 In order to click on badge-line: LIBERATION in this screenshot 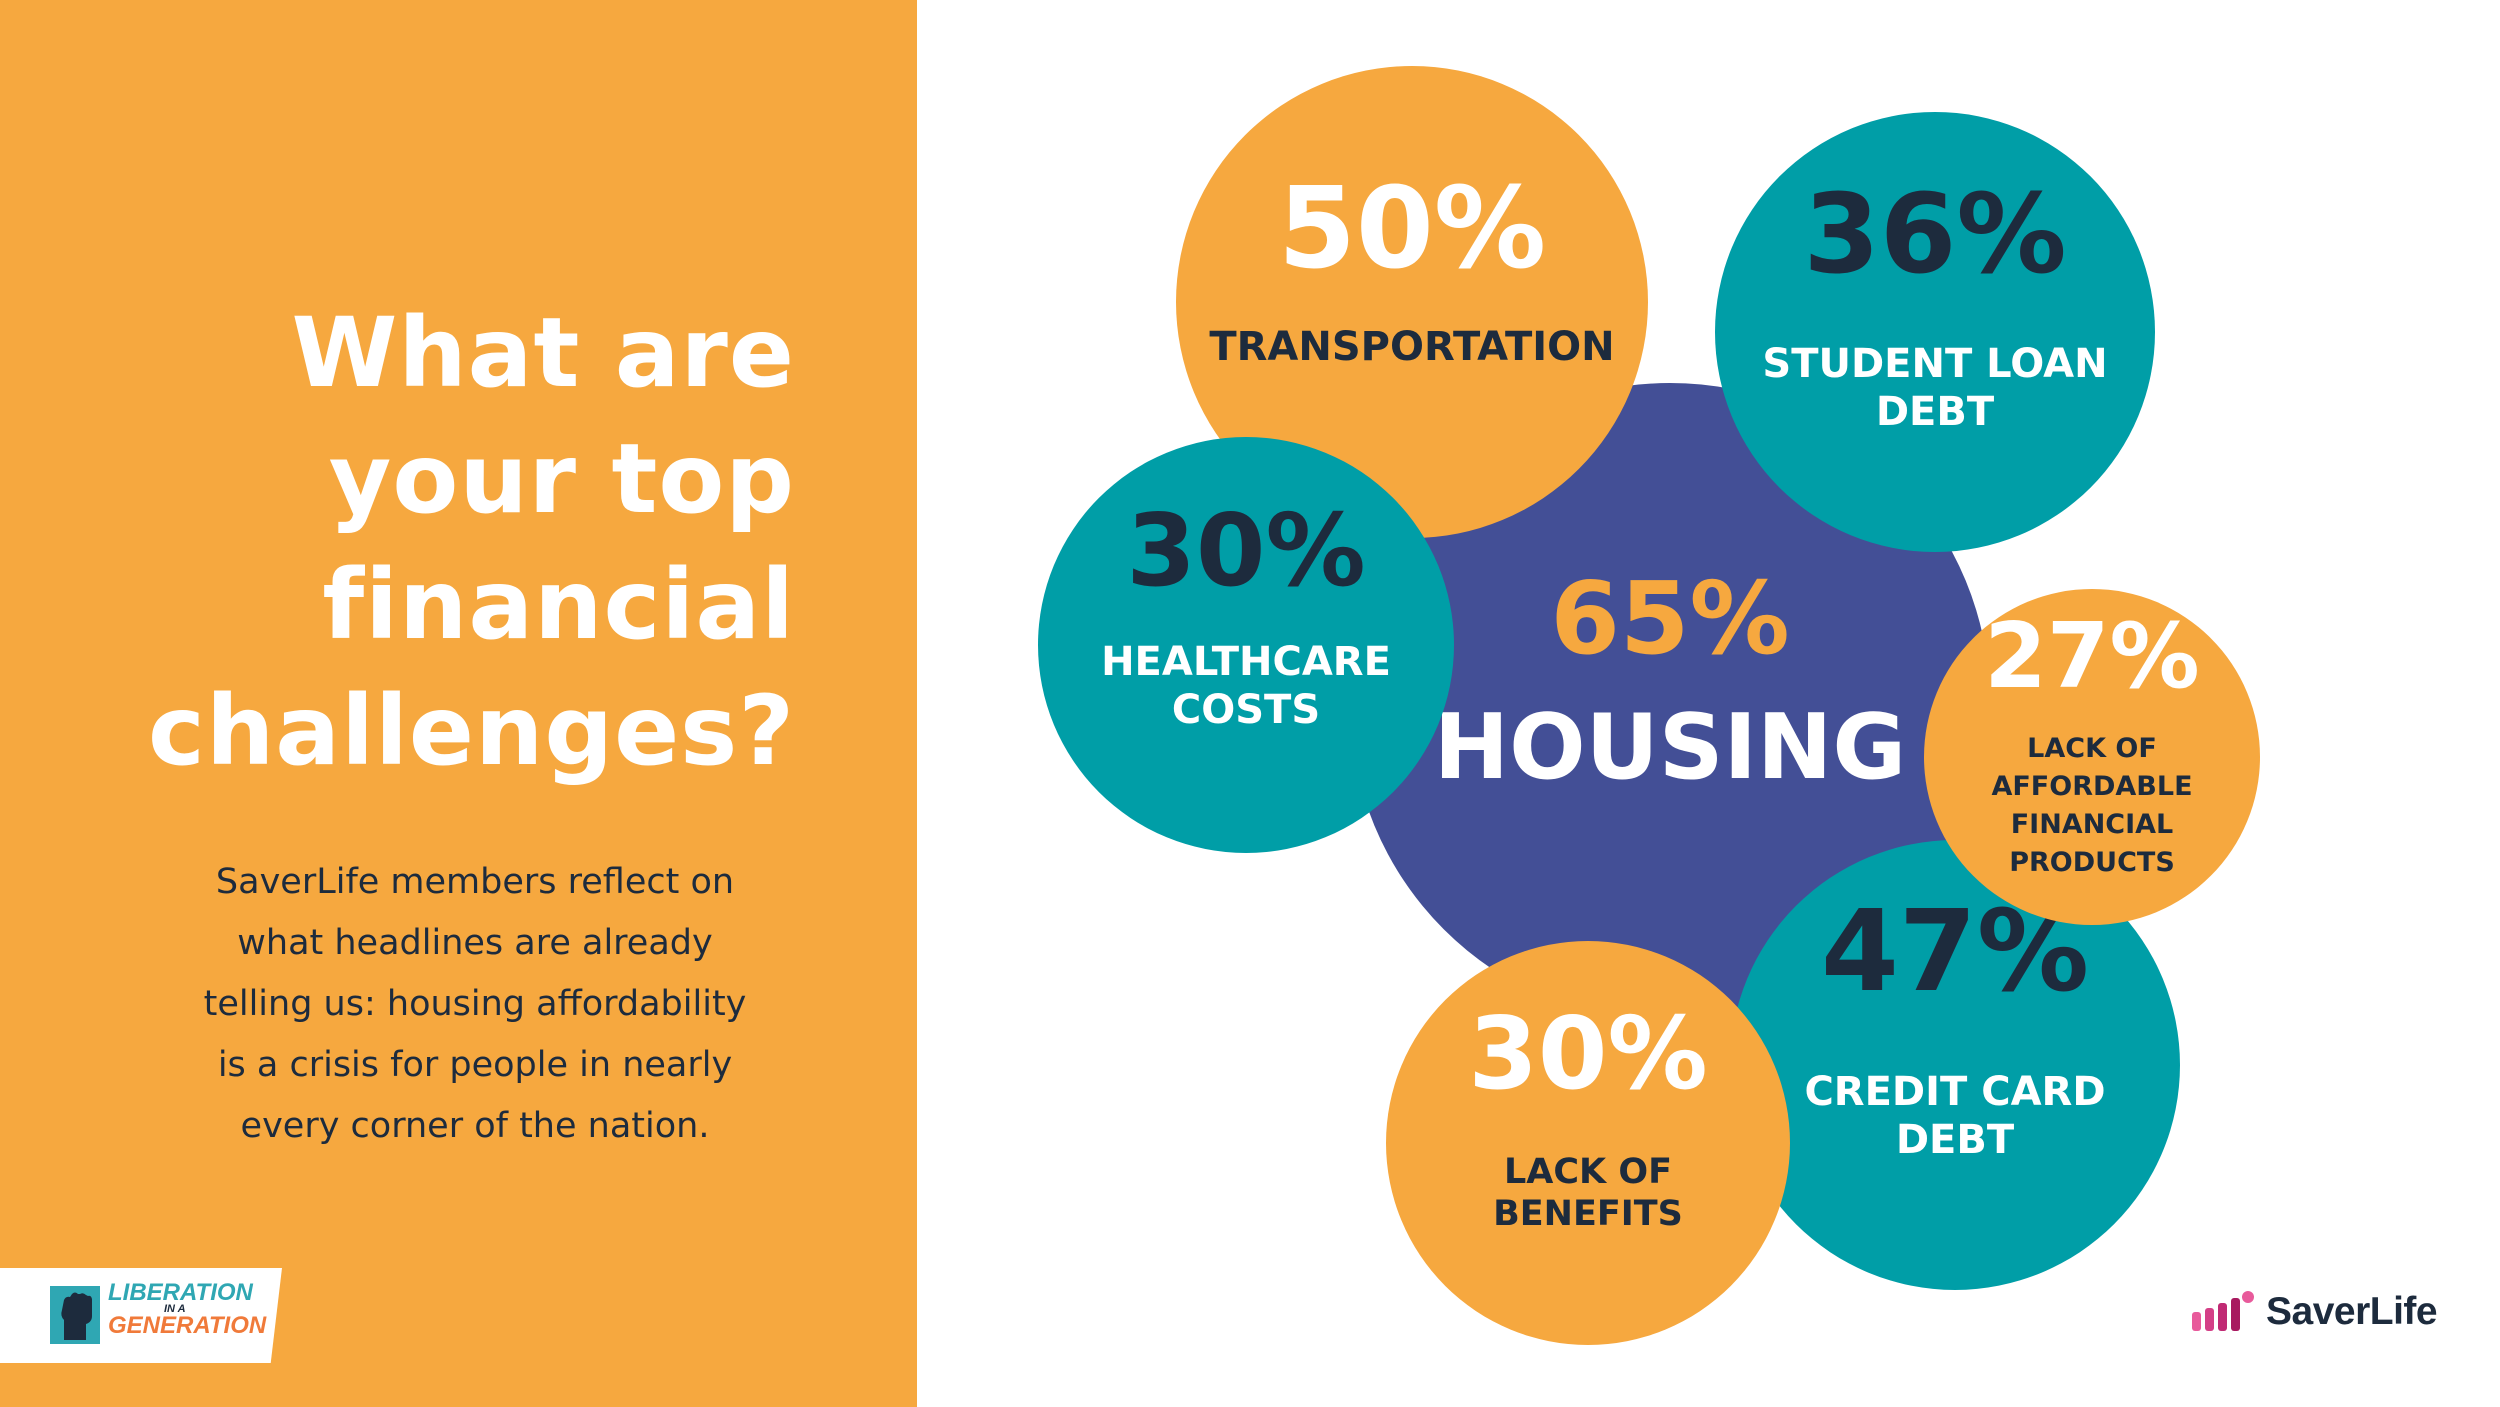, I will do `click(180, 1292)`.